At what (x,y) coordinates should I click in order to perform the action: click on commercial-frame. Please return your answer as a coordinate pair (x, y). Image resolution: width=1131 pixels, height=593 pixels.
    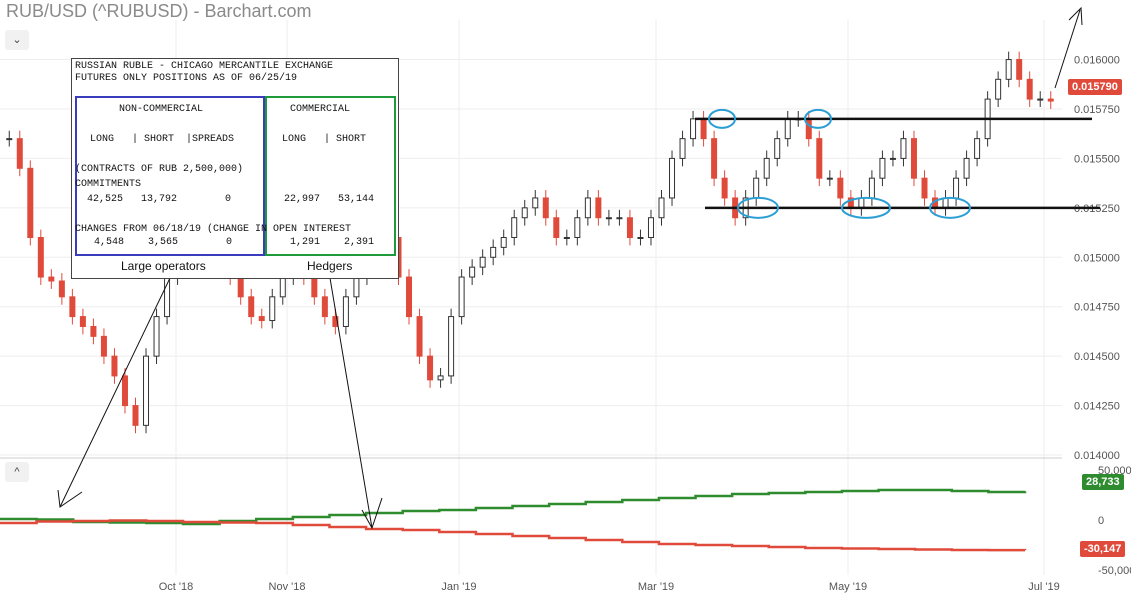
    Looking at the image, I should click on (330, 176).